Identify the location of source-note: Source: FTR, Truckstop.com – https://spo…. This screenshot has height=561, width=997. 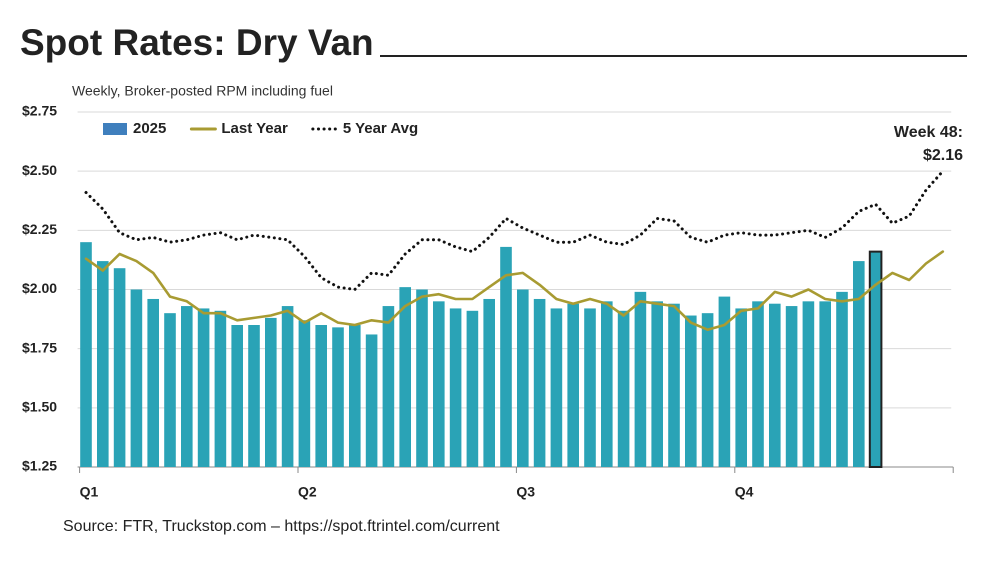
(281, 526).